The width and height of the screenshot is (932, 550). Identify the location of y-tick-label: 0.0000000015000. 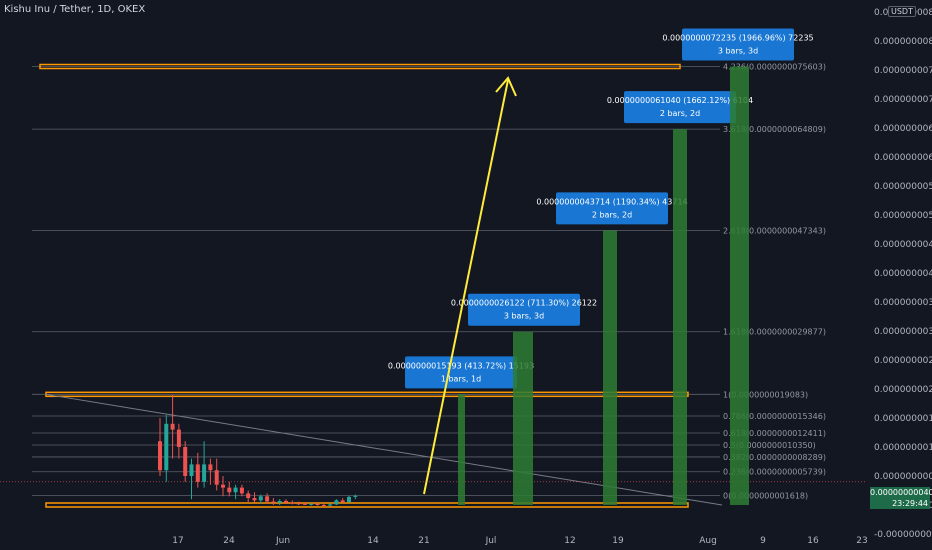
(903, 419).